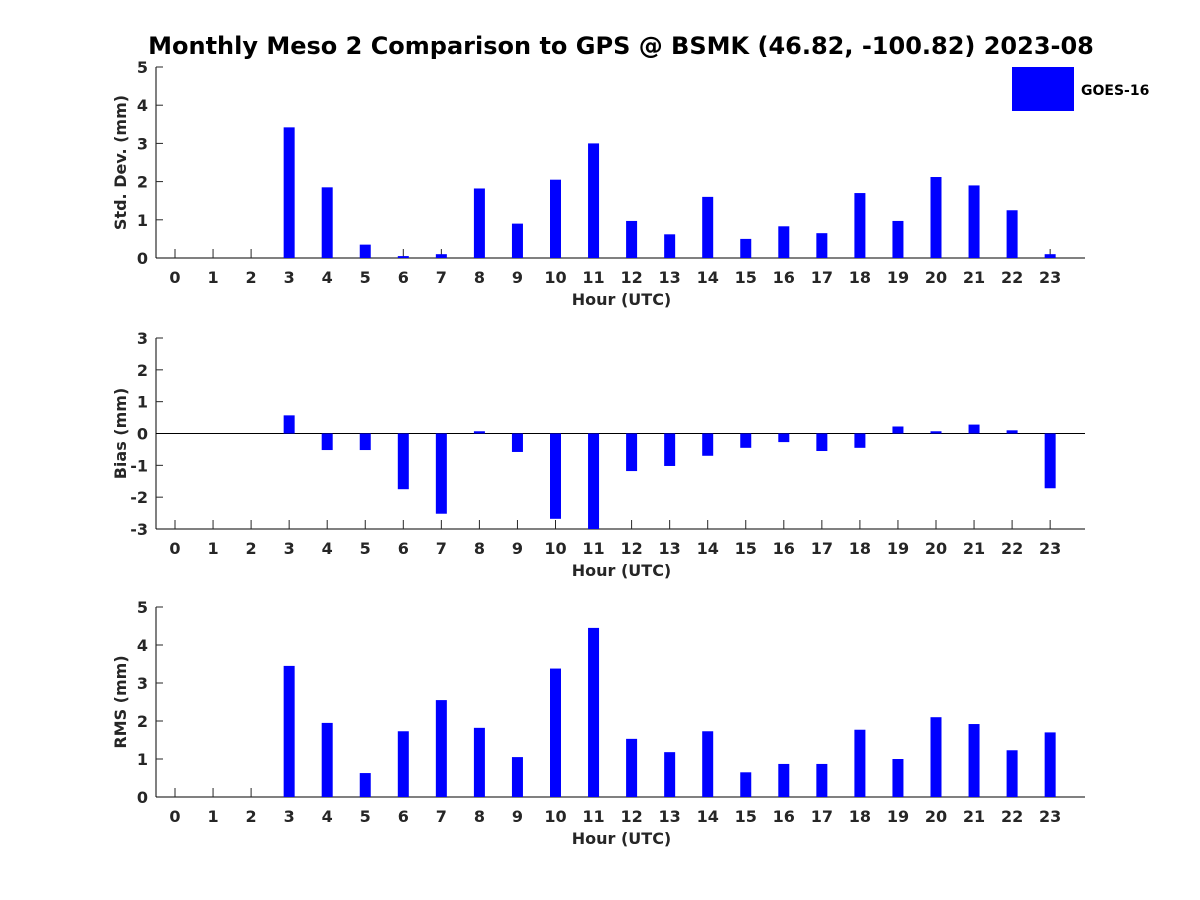  Describe the element at coordinates (784, 816) in the screenshot. I see `x-tick-label: 16` at that location.